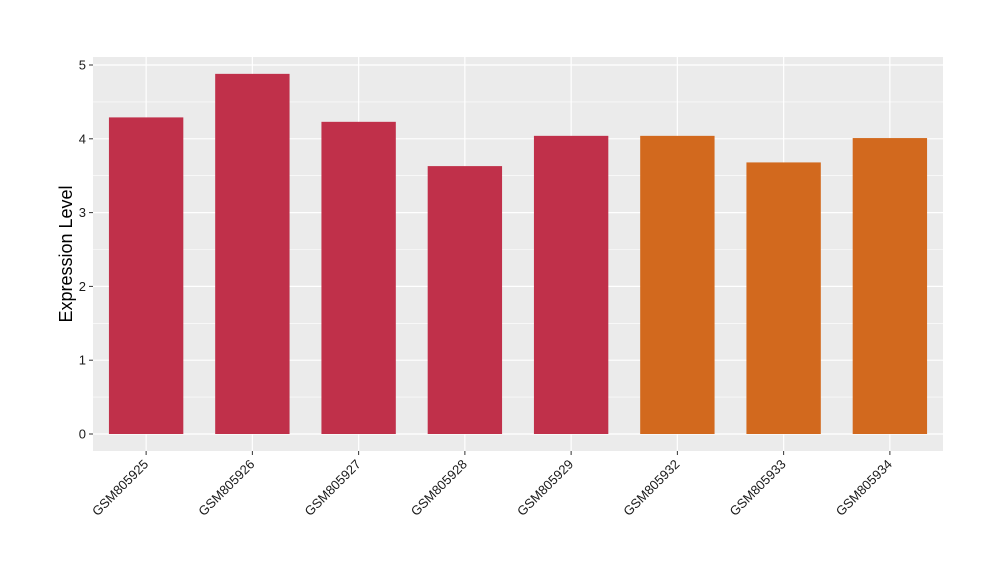 This screenshot has height=580, width=1000. Describe the element at coordinates (82, 138) in the screenshot. I see `y-tick-label: 4` at that location.